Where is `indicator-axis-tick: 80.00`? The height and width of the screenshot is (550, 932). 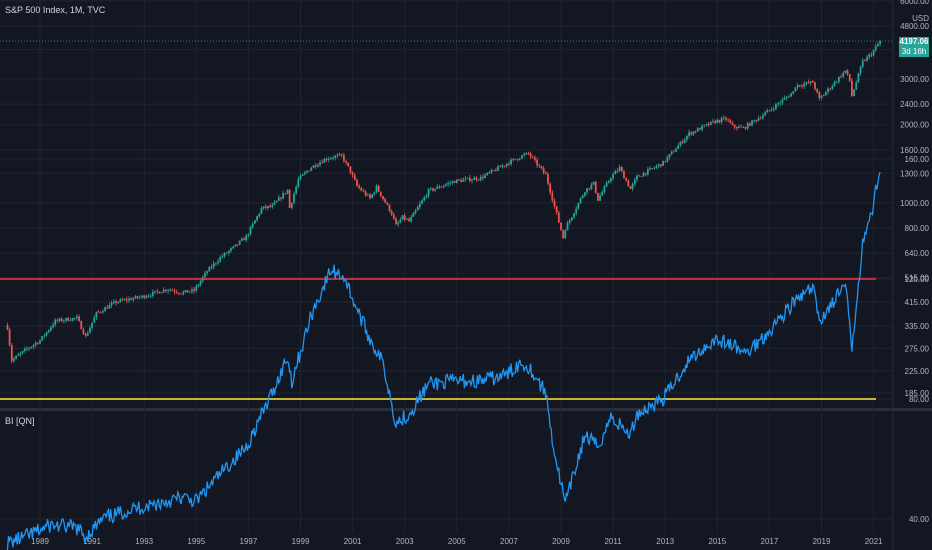
indicator-axis-tick: 80.00 is located at coordinates (919, 399).